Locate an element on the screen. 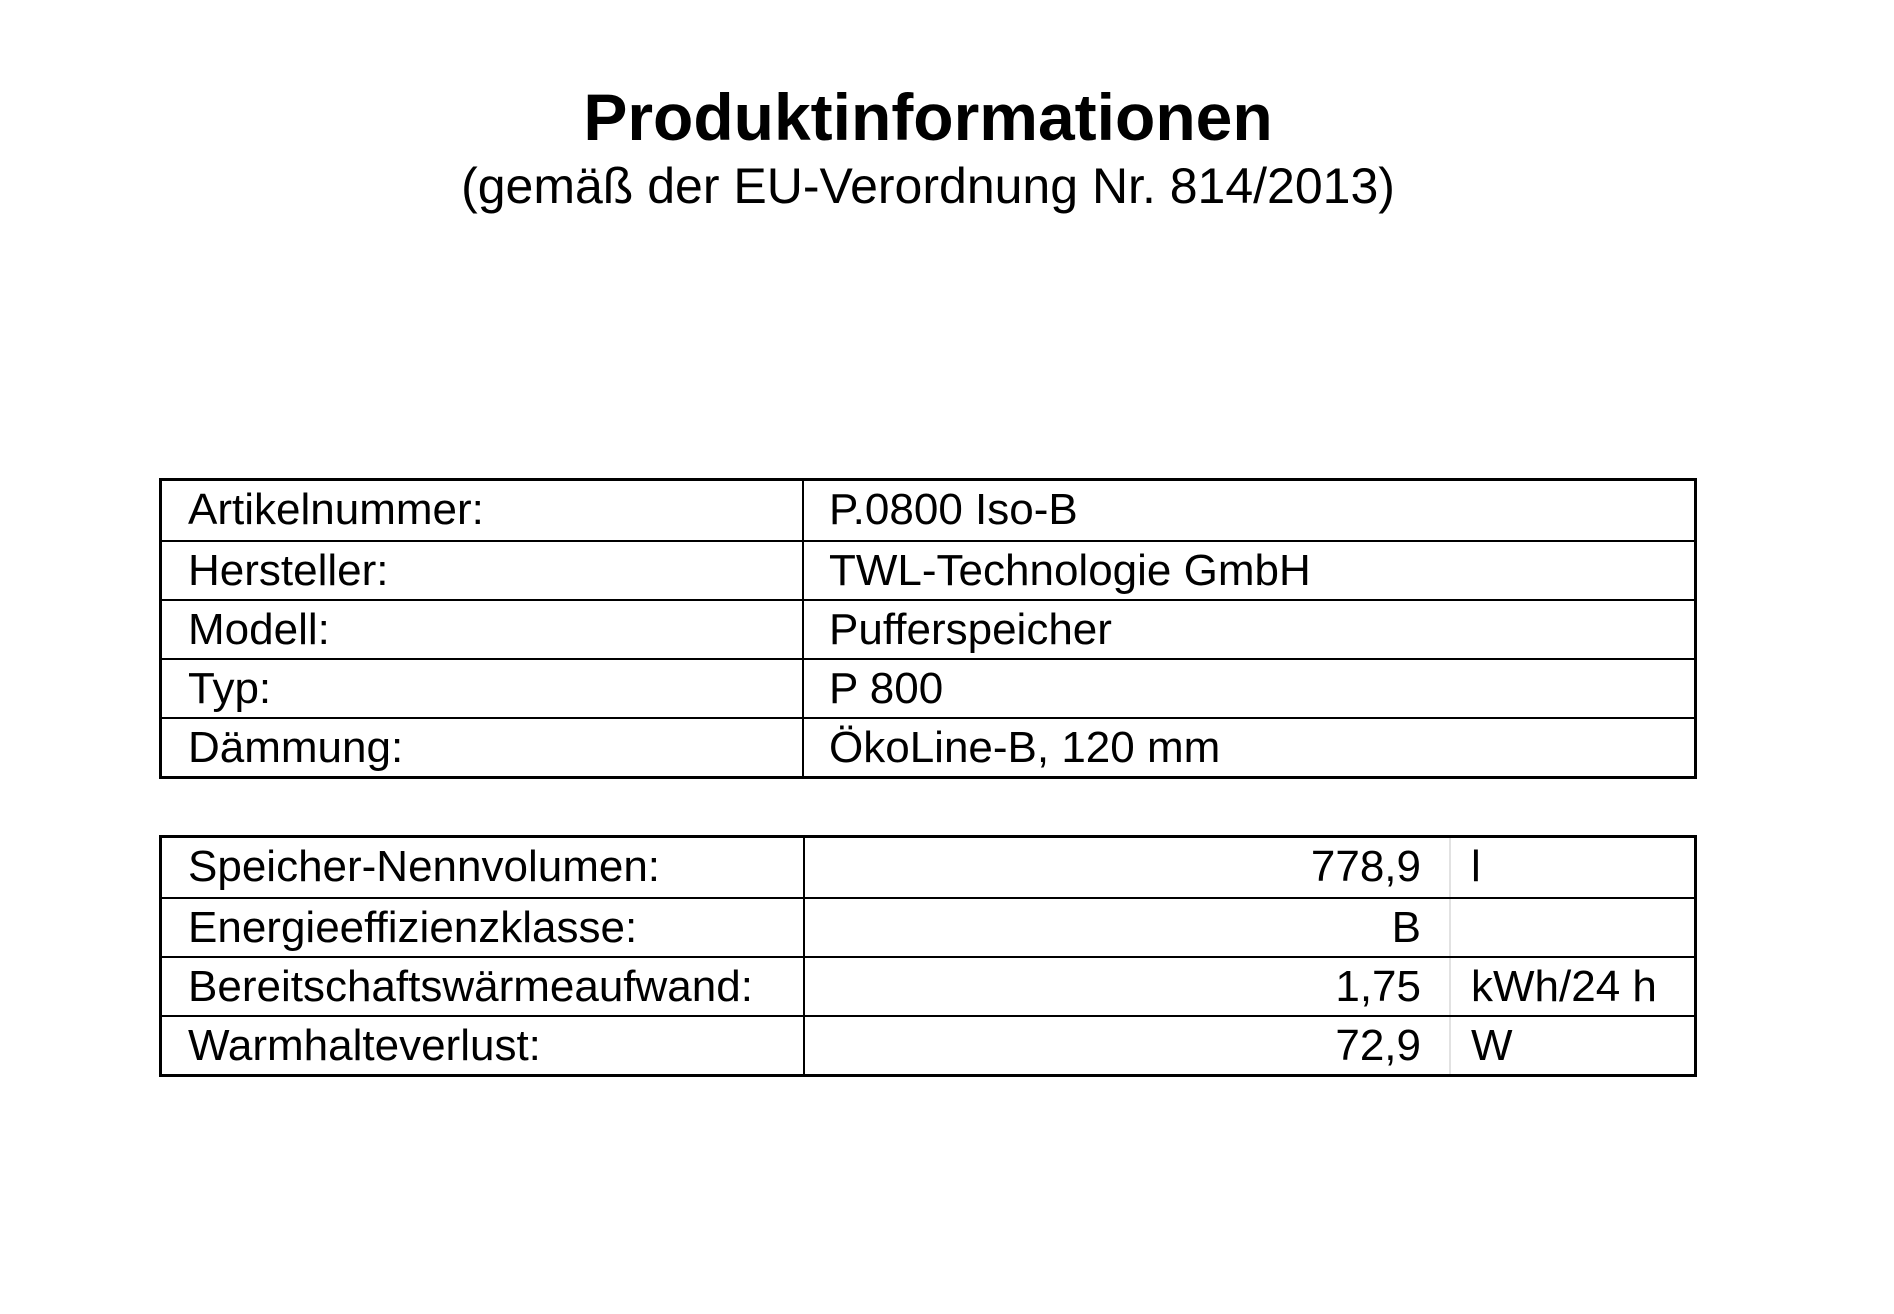  table-row: Warmhalteverlust: 72,9 W is located at coordinates (928, 1044).